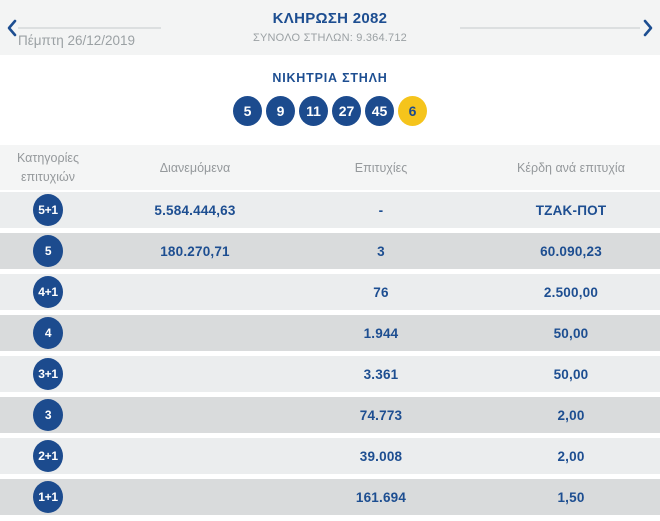 This screenshot has width=660, height=521. Describe the element at coordinates (280, 111) in the screenshot. I see `winning-number-ball: 9` at that location.